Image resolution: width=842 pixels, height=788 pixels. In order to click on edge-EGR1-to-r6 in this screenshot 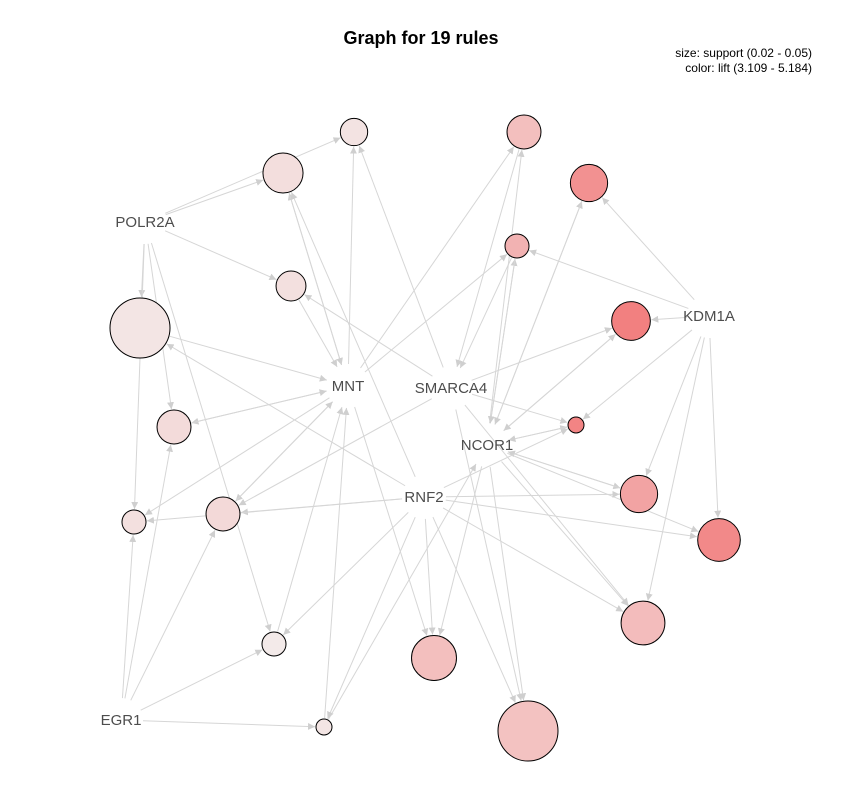, I will do `click(173, 615)`.